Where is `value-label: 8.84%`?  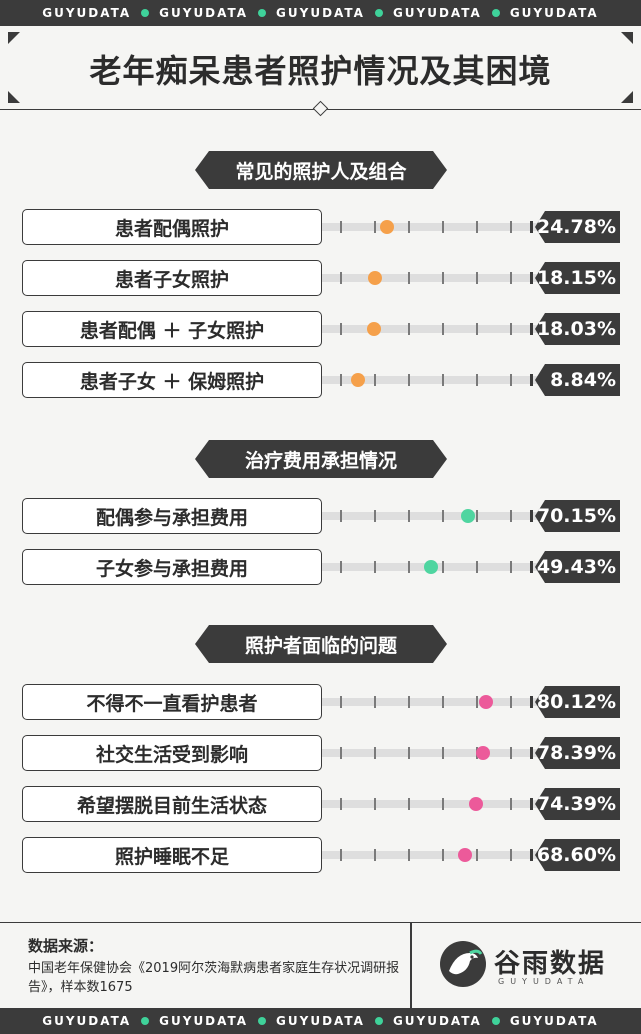
value-label: 8.84% is located at coordinates (577, 380).